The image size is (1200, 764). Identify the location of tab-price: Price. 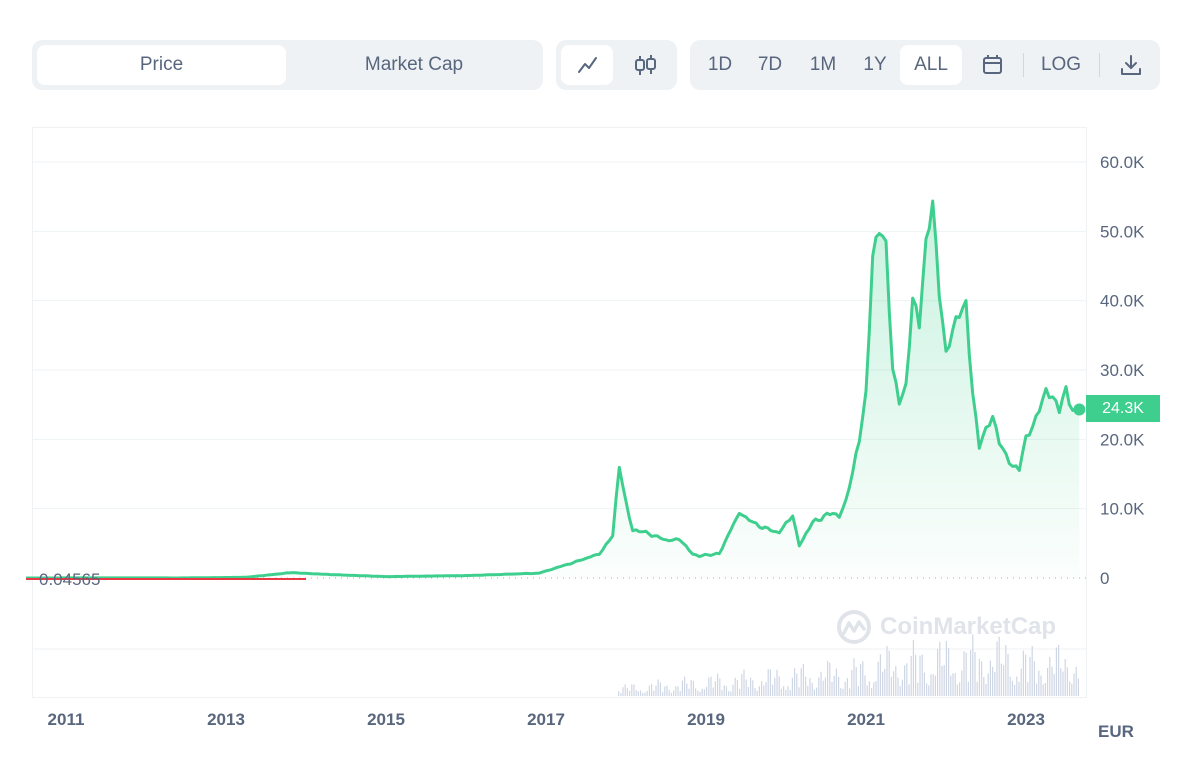
(161, 65).